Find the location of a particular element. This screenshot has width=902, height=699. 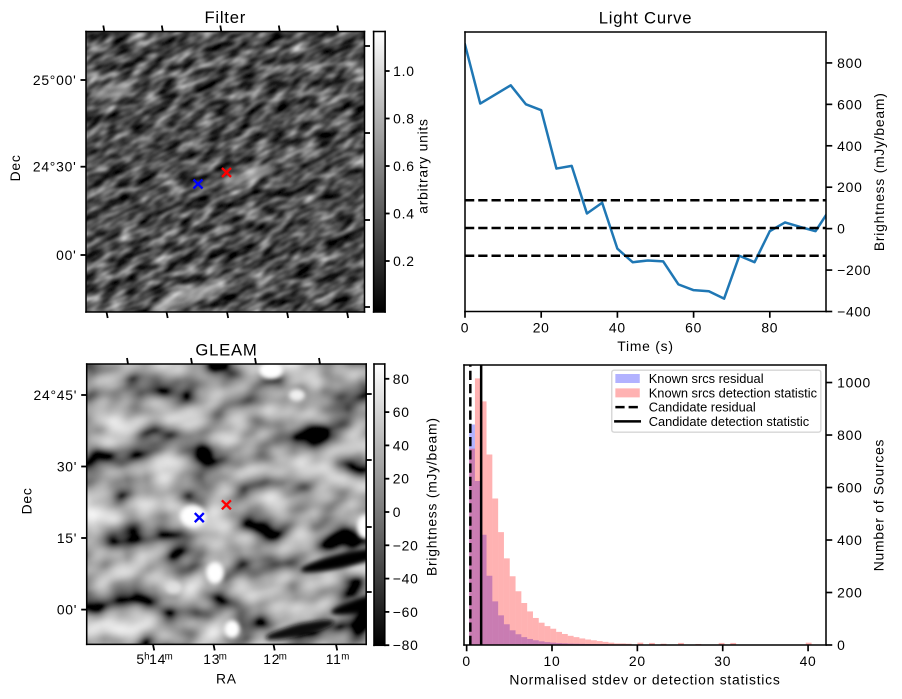

svg-text: 10 is located at coordinates (552, 661).